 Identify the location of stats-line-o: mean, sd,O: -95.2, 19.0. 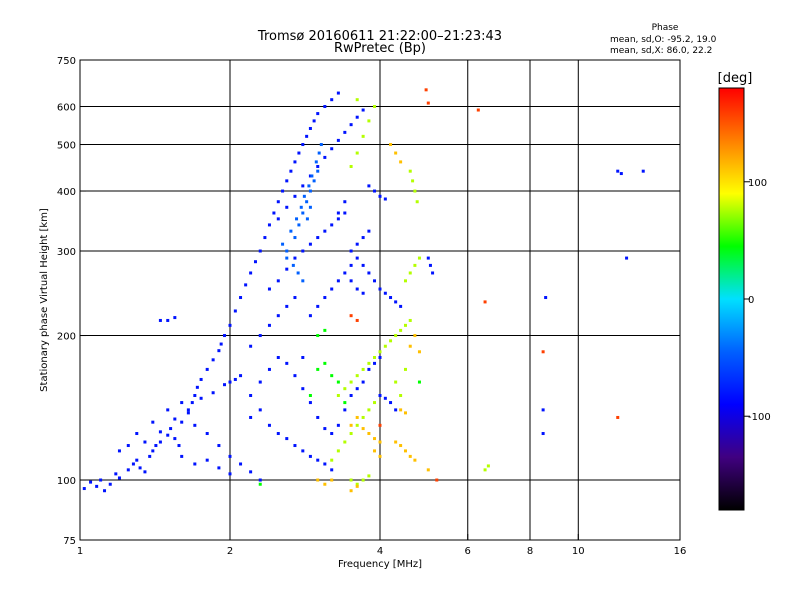
(663, 40).